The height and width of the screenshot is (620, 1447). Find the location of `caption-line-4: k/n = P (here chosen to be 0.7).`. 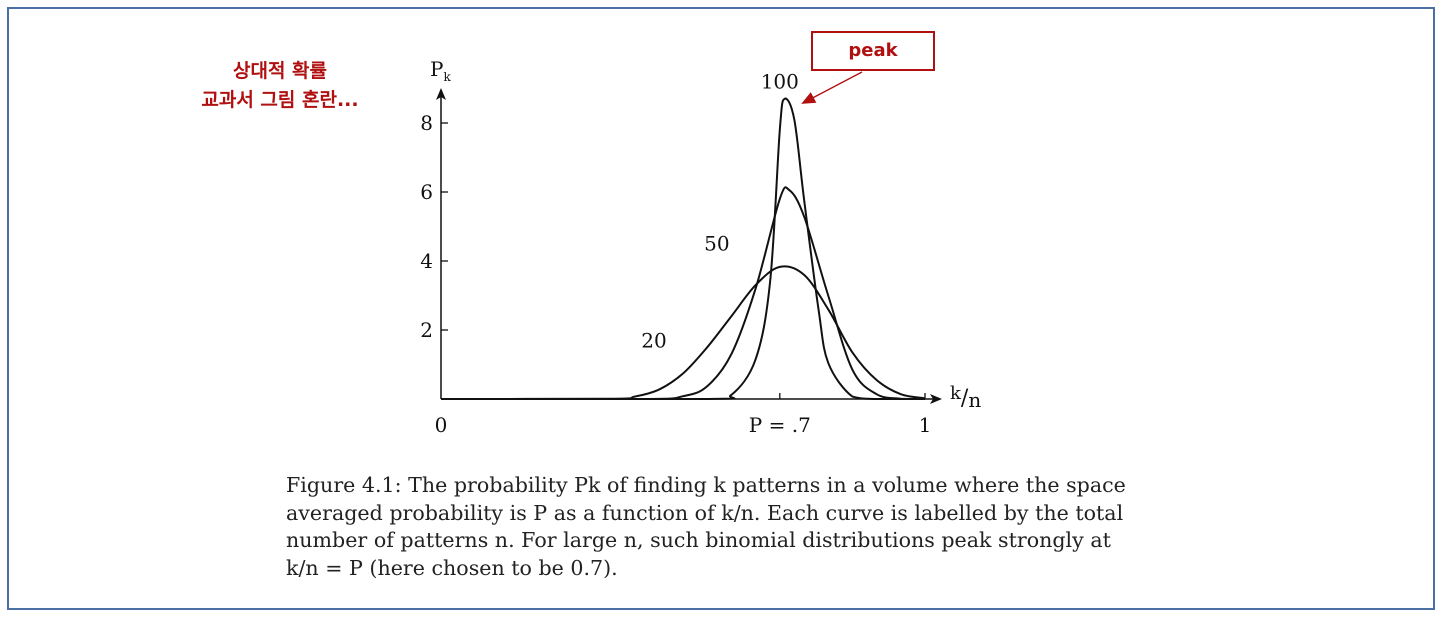

caption-line-4: k/n = P (here chosen to be 0.7). is located at coordinates (452, 567).